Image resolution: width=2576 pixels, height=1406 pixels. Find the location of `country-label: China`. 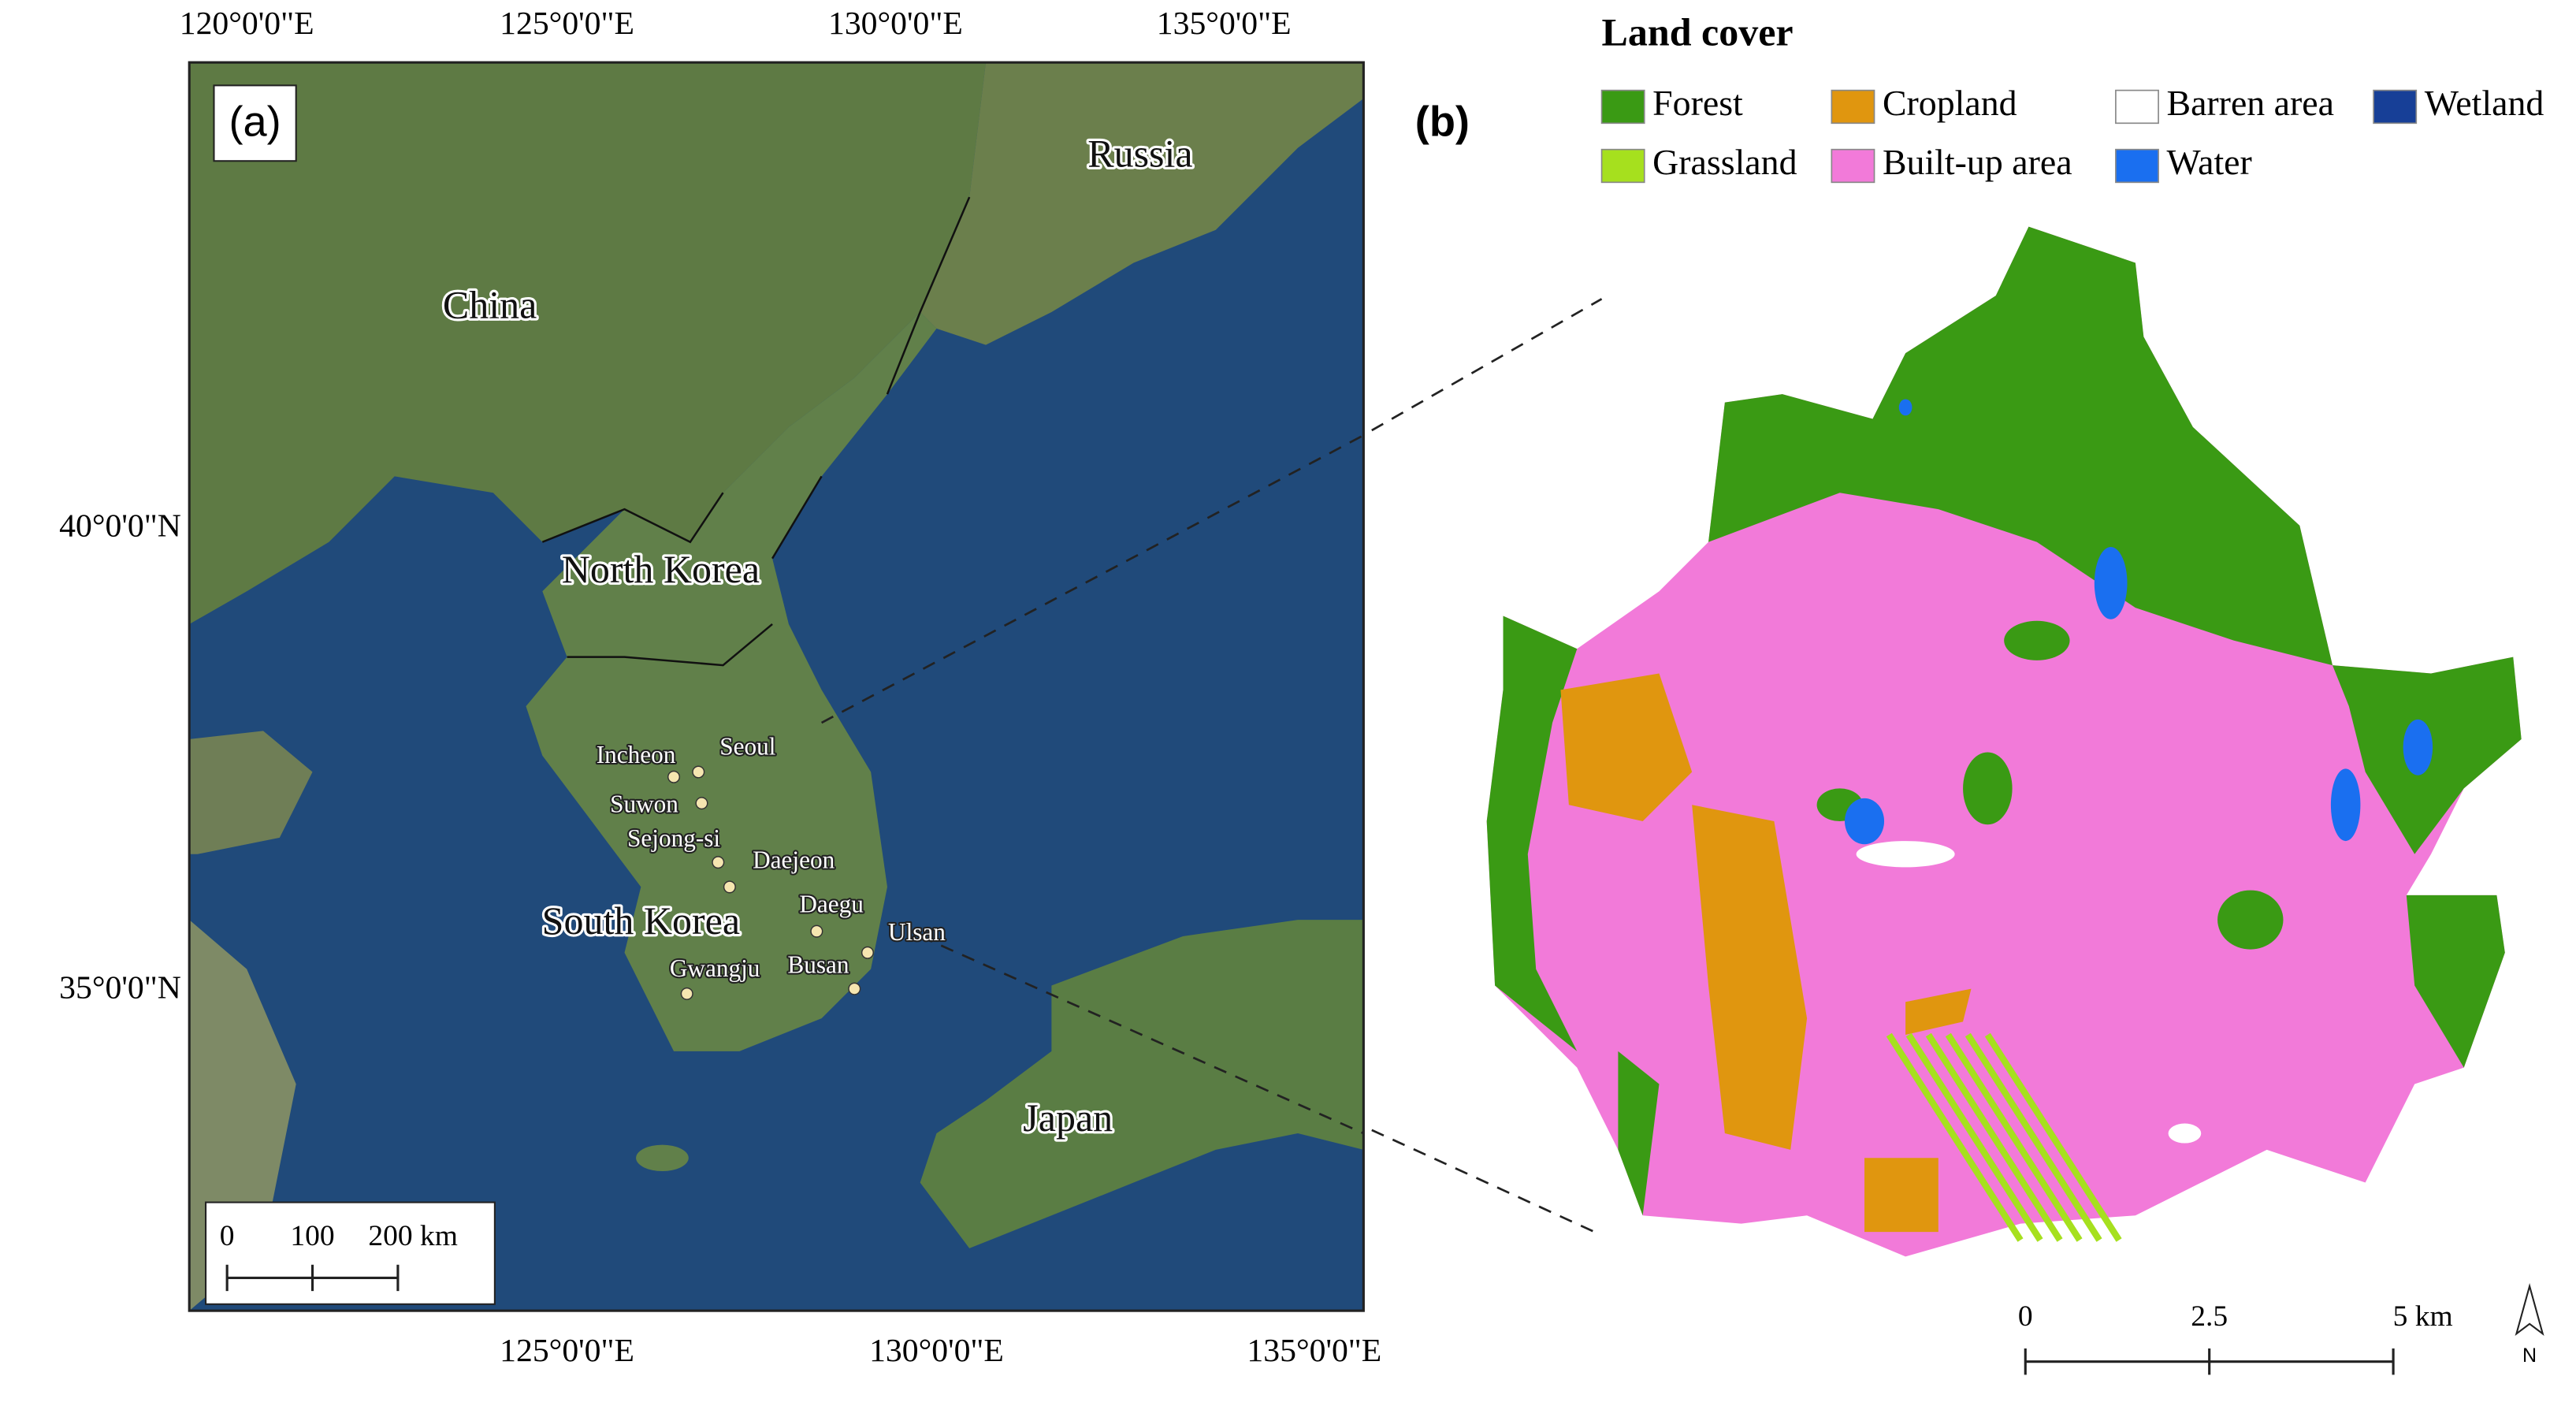

country-label: China is located at coordinates (490, 304).